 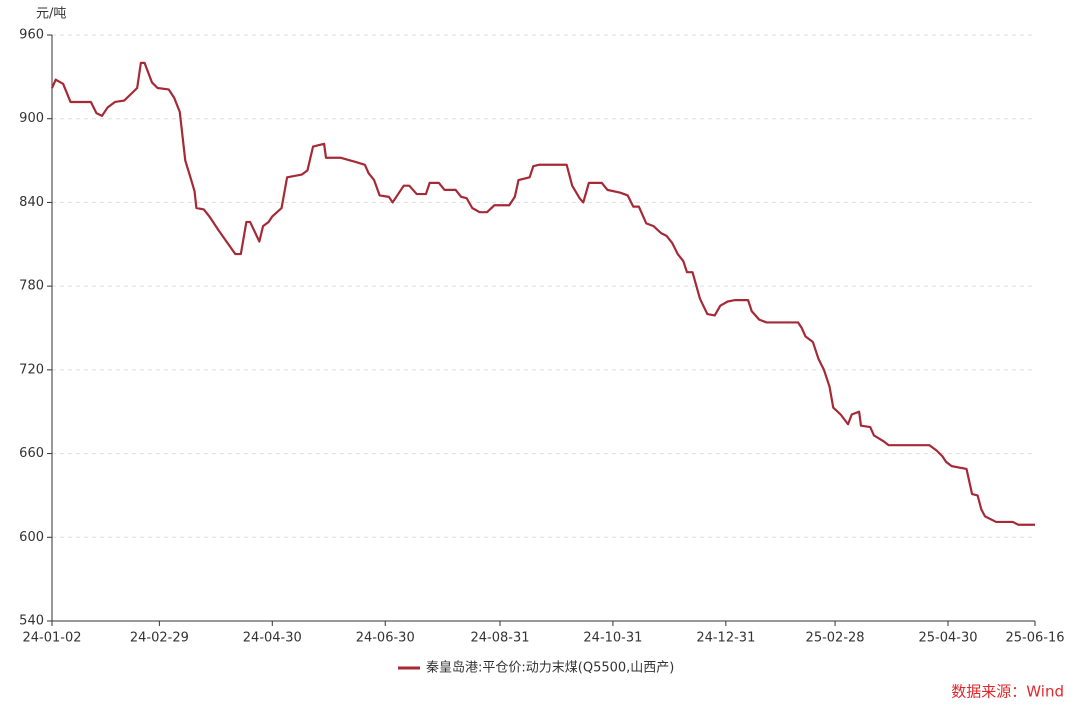 What do you see at coordinates (550, 668) in the screenshot?
I see `legend-label: 秦皇岛港:平仓价:动力末煤(Q5500,山西产)` at bounding box center [550, 668].